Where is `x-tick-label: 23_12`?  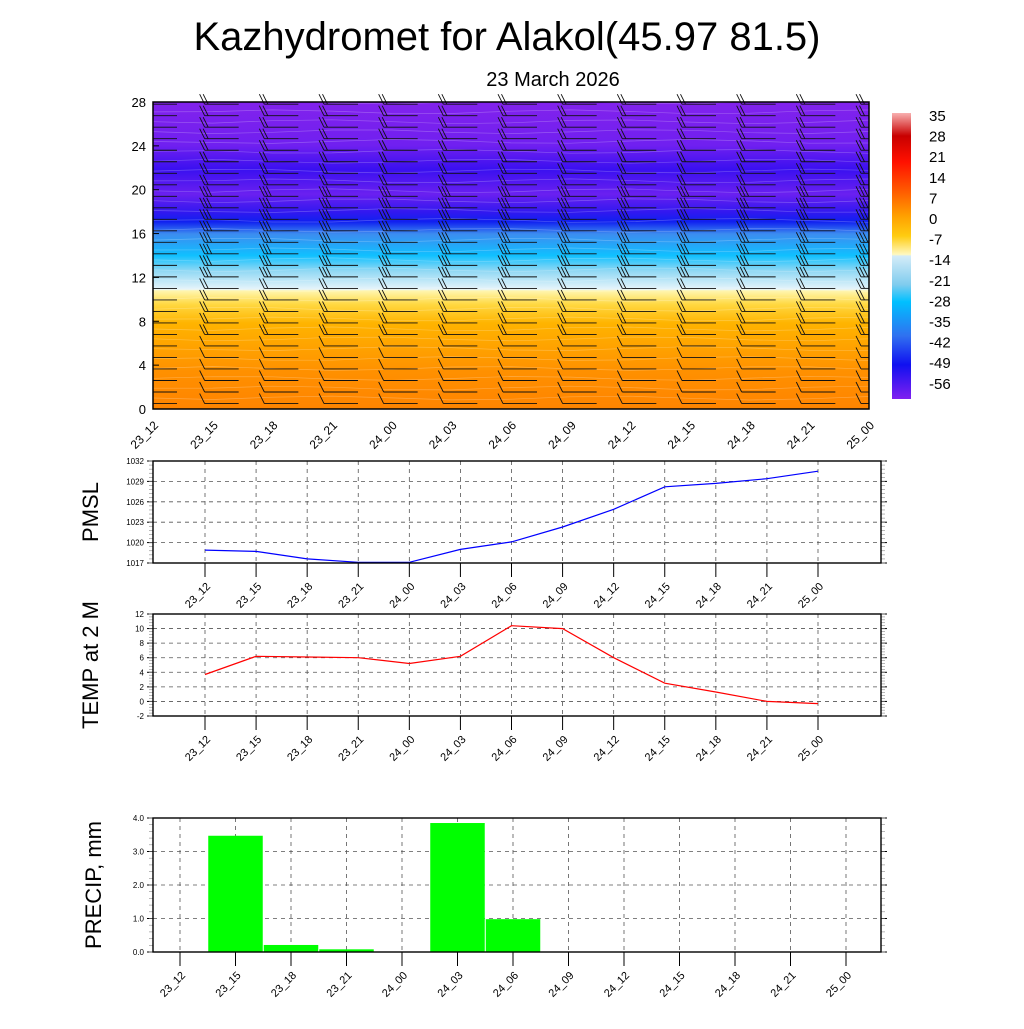 x-tick-label: 23_12 is located at coordinates (173, 985).